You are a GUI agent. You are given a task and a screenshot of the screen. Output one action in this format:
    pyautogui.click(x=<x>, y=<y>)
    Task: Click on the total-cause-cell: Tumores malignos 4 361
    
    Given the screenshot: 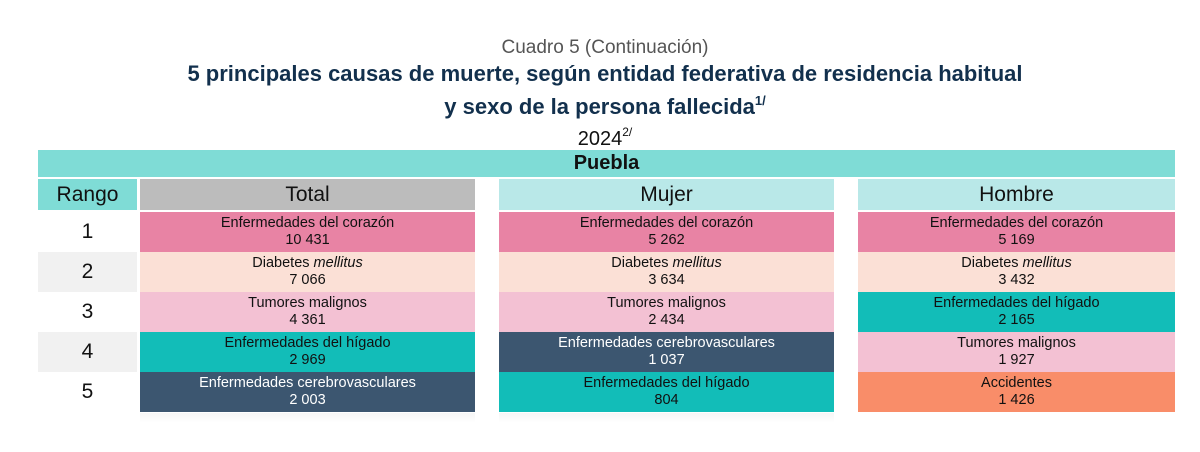 What is the action you would take?
    pyautogui.click(x=307, y=312)
    